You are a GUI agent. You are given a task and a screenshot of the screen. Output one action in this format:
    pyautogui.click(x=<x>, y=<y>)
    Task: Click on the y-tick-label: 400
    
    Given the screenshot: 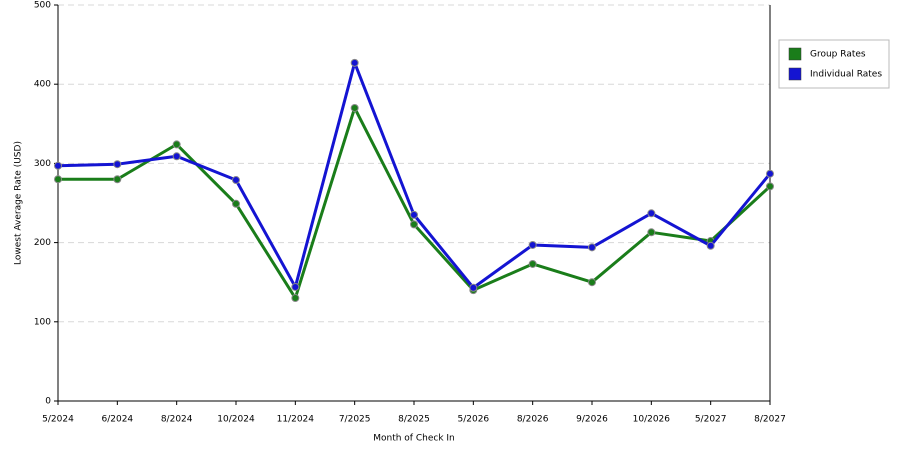 What is the action you would take?
    pyautogui.click(x=42, y=85)
    